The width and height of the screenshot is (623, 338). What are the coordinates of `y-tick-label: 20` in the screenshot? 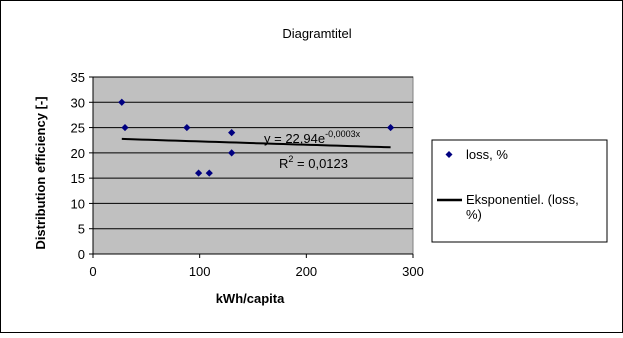 It's located at (78, 153).